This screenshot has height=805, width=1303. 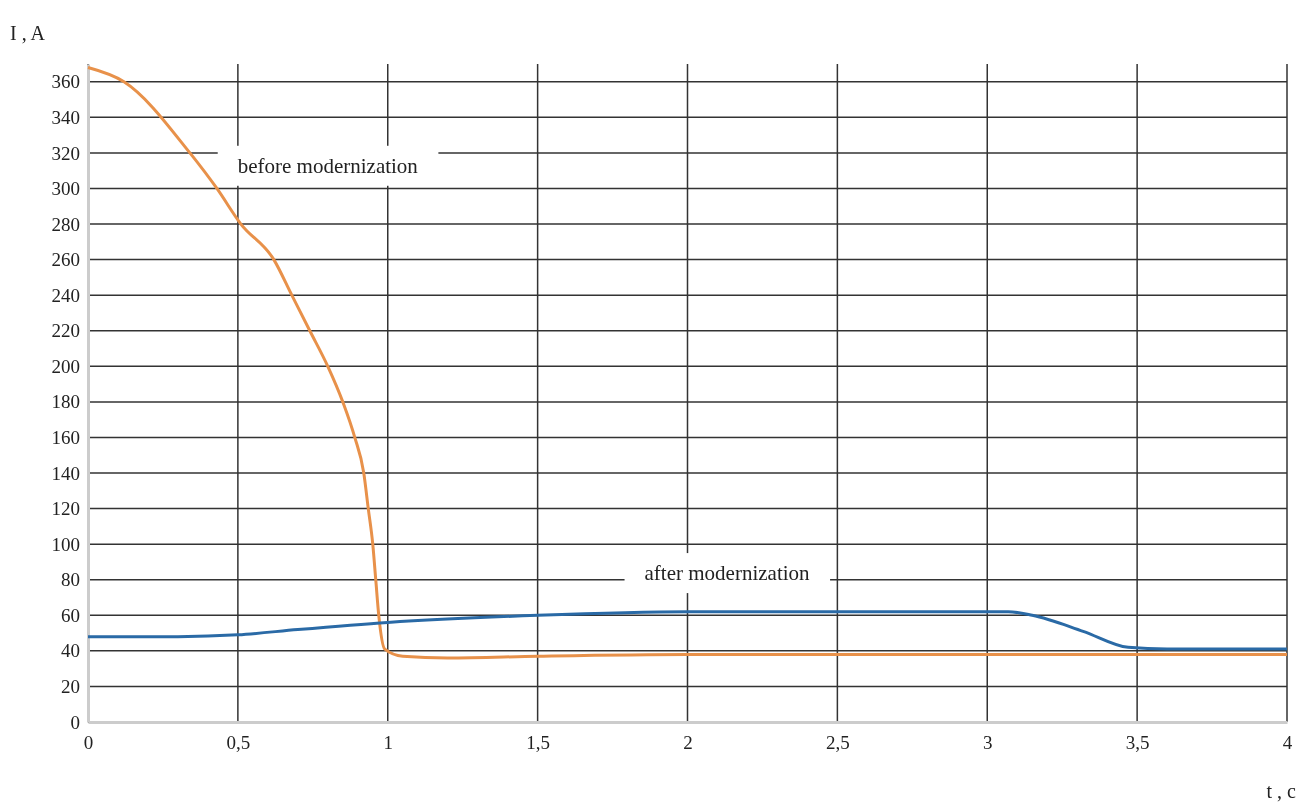 I want to click on y-tick-label: 80, so click(x=70, y=580).